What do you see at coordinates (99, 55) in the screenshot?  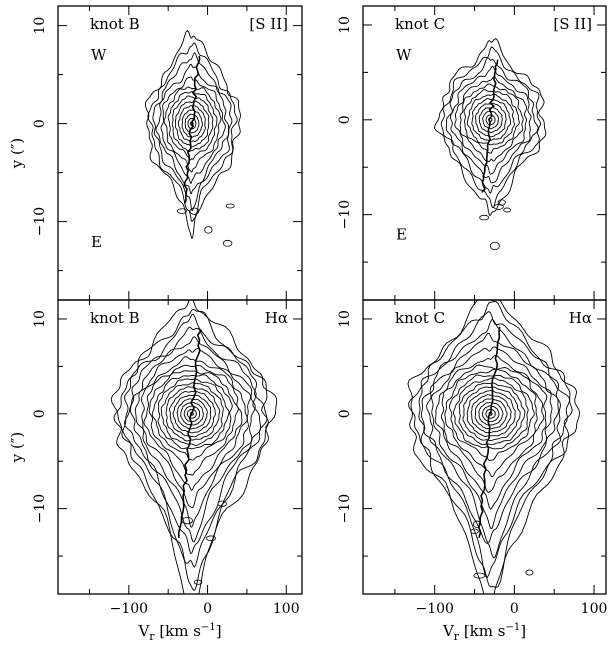 I see `direction-label-top: W` at bounding box center [99, 55].